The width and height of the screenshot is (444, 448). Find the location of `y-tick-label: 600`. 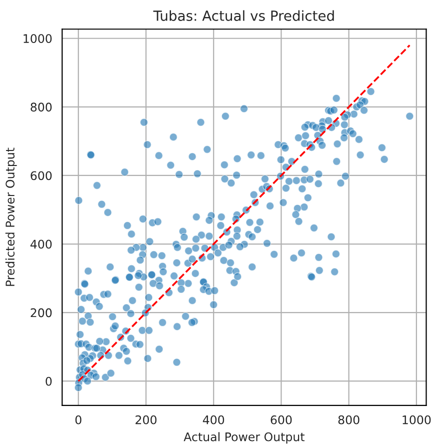

y-tick-label: 600 is located at coordinates (41, 175).